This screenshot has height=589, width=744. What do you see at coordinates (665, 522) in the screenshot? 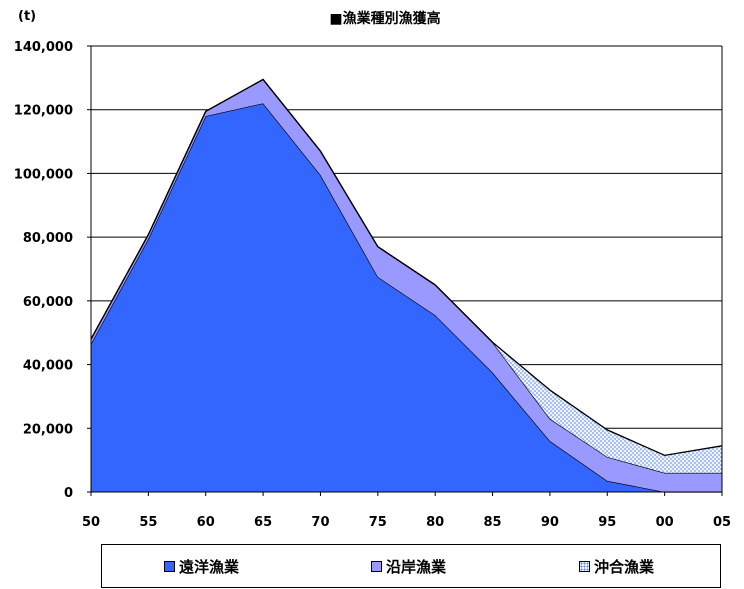
I see `x-tick-label: 00` at bounding box center [665, 522].